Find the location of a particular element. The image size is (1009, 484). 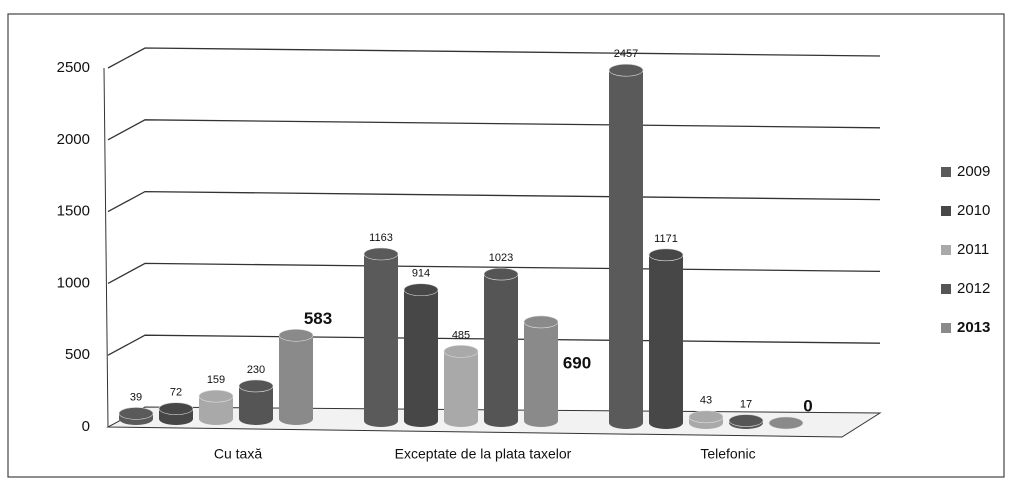

value-label: 1171 is located at coordinates (666, 239).